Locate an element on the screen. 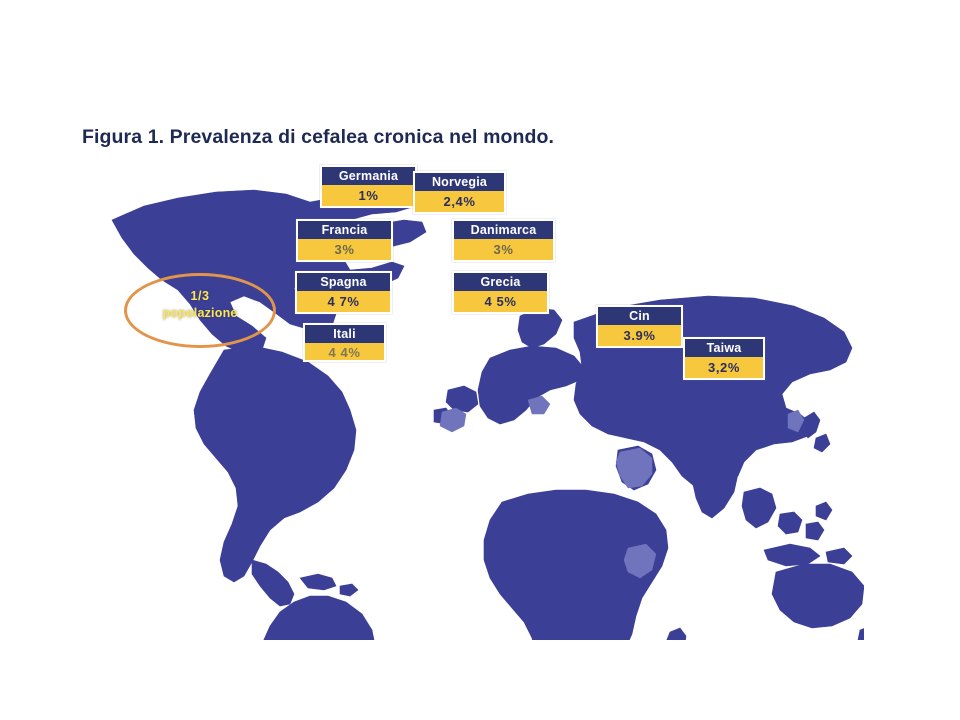 Image resolution: width=960 pixels, height=720 pixels. map-highlight-regions is located at coordinates (622, 487).